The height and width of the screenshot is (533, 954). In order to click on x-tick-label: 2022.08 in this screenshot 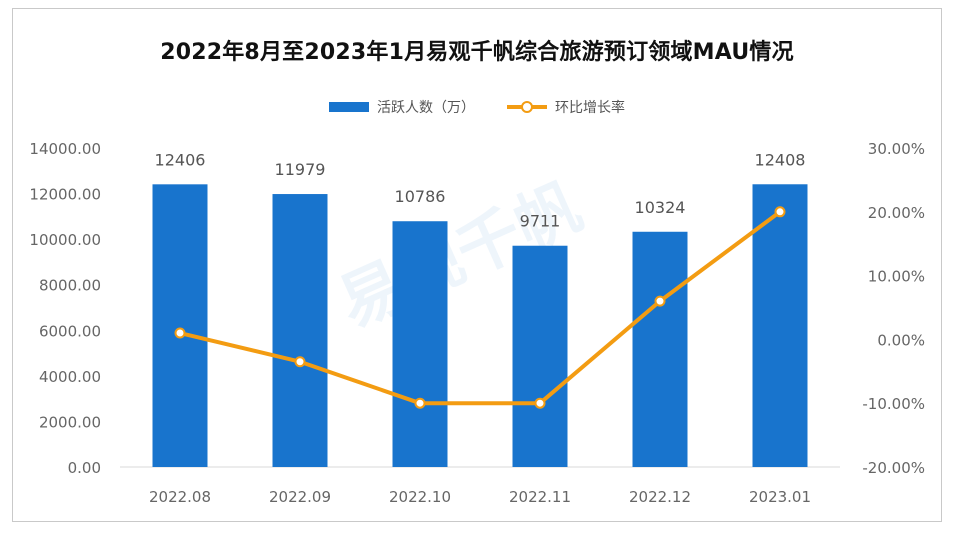, I will do `click(180, 497)`.